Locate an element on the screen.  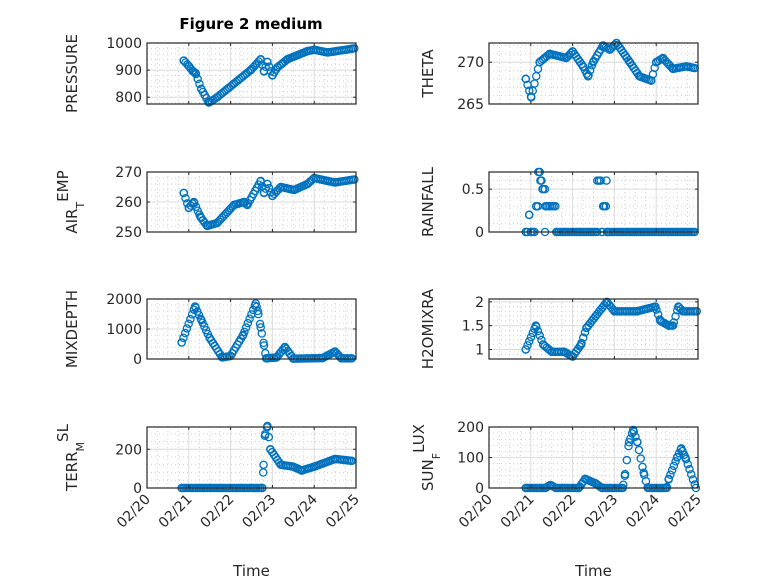
y-label-text: AIR is located at coordinates (72, 221).